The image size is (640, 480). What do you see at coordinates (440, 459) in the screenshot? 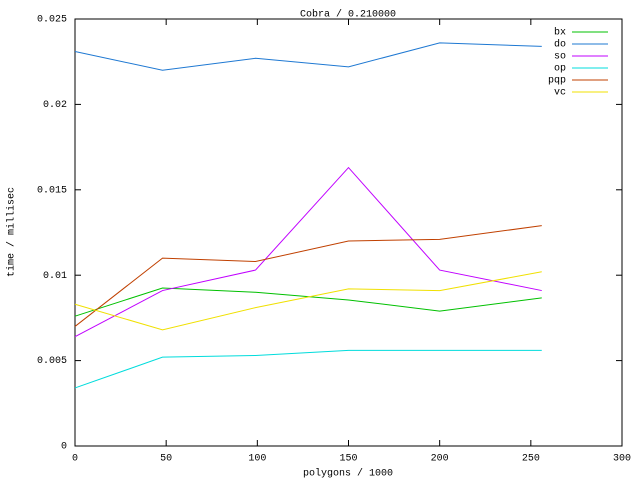
I see `x-tick-label: 200` at bounding box center [440, 459].